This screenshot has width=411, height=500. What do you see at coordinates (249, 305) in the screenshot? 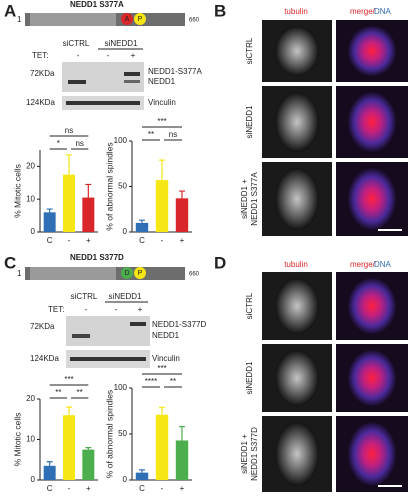
I see `row-label: siCTRL` at bounding box center [249, 305].